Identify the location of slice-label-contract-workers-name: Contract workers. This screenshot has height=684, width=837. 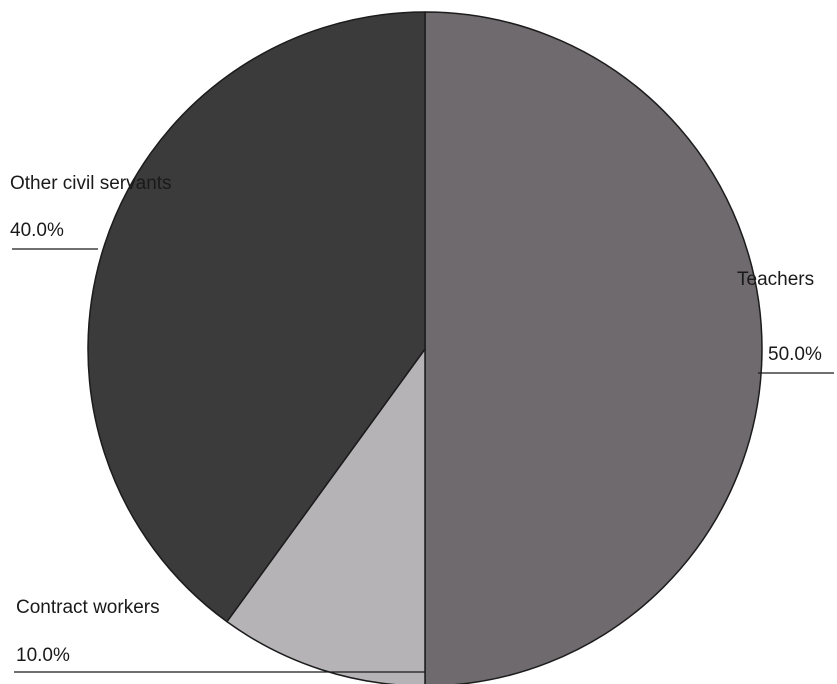
(88, 607).